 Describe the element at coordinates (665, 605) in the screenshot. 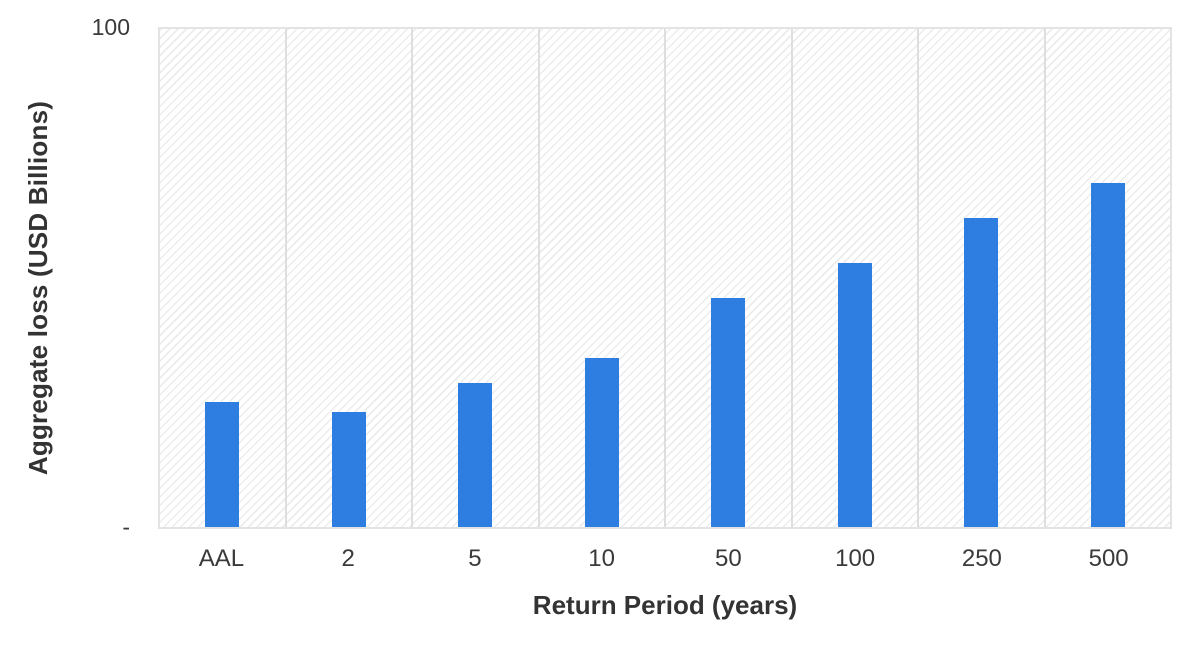

I see `x-axis-title: Return Period (years)` at that location.